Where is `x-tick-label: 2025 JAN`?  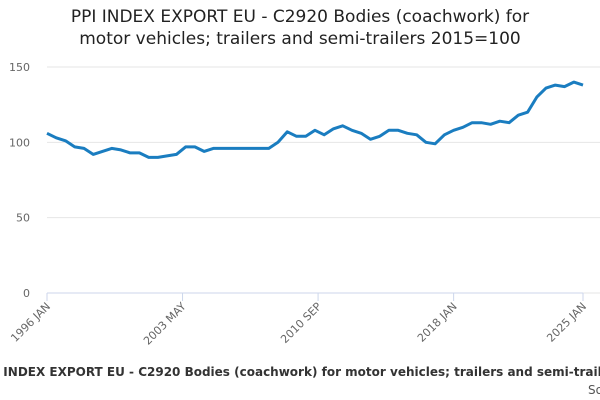 x-tick-label: 2025 JAN is located at coordinates (566, 322).